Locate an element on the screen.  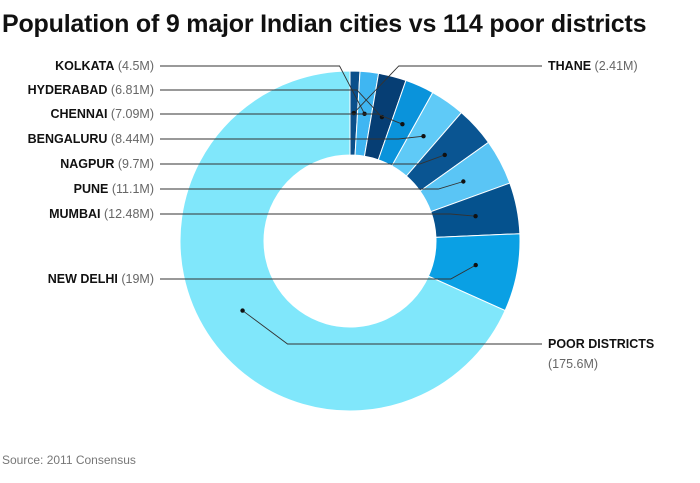
label-pune: PUNE (11.1M) is located at coordinates (114, 189).